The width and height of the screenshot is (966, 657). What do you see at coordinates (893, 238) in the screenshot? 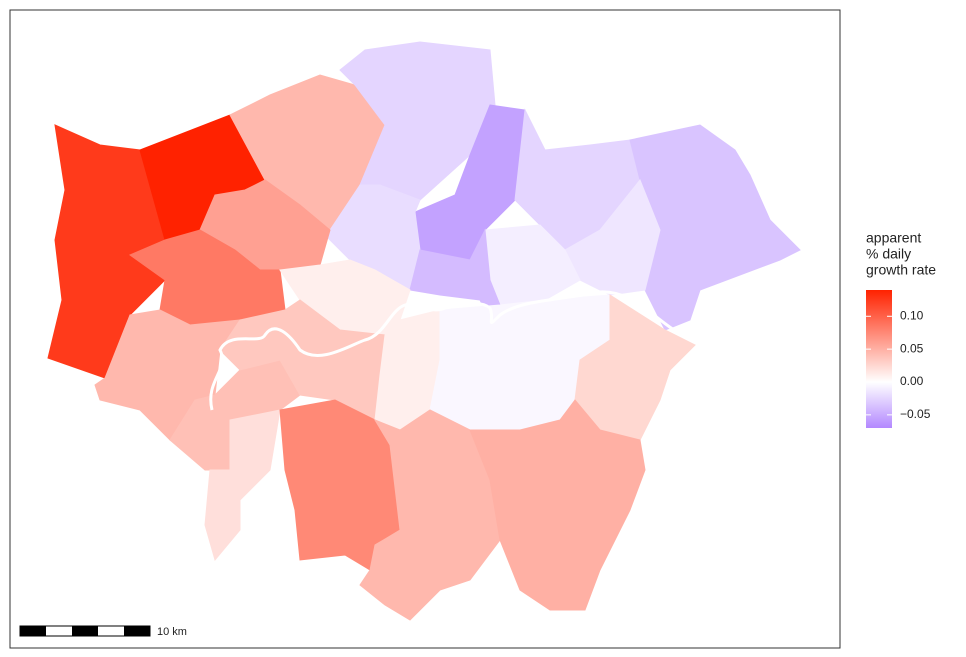
I see `legend-title: apparent` at bounding box center [893, 238].